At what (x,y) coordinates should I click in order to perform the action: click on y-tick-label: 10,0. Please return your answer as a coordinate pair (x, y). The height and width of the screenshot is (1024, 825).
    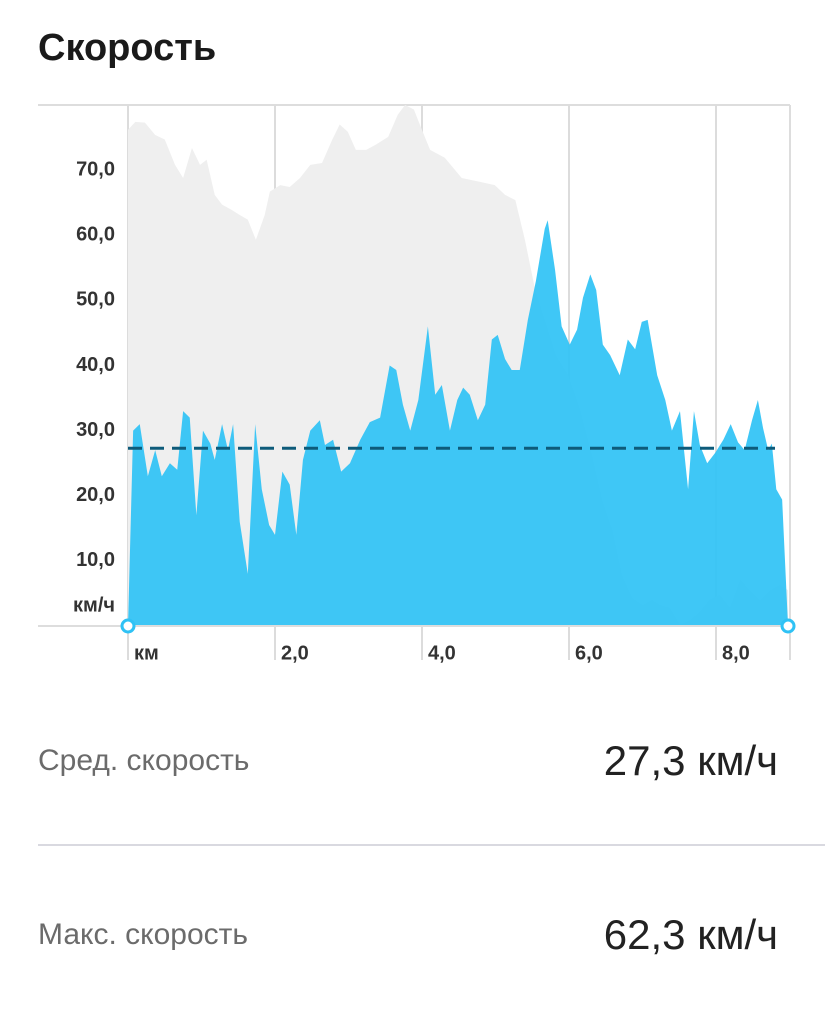
    Looking at the image, I should click on (95, 560).